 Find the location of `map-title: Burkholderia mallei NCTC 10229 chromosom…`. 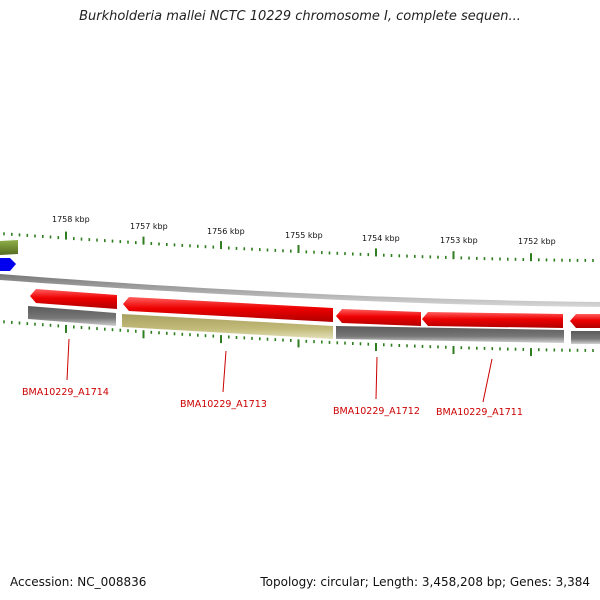

map-title: Burkholderia mallei NCTC 10229 chromosom… is located at coordinates (300, 16).